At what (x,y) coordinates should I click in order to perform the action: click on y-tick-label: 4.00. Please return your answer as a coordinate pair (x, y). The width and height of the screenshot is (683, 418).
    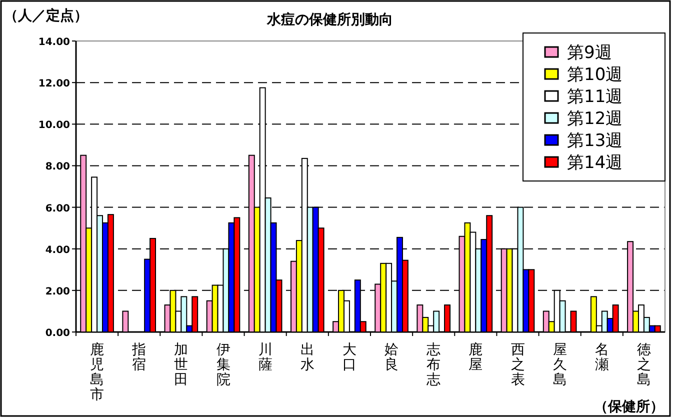
    Looking at the image, I should click on (57, 250).